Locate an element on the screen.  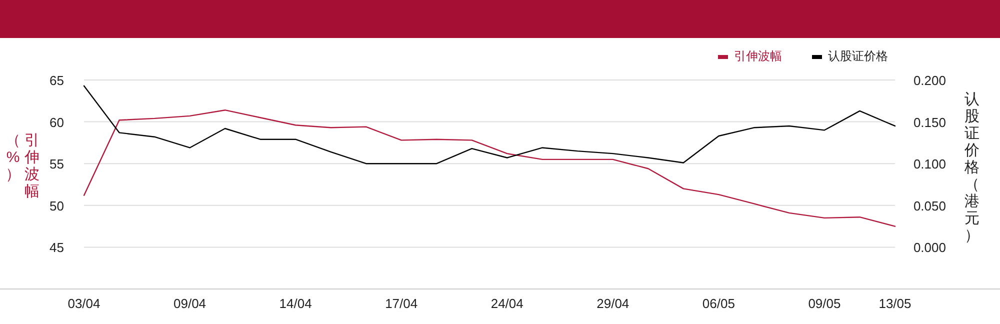
y-tick-label: 65 is located at coordinates (57, 80).